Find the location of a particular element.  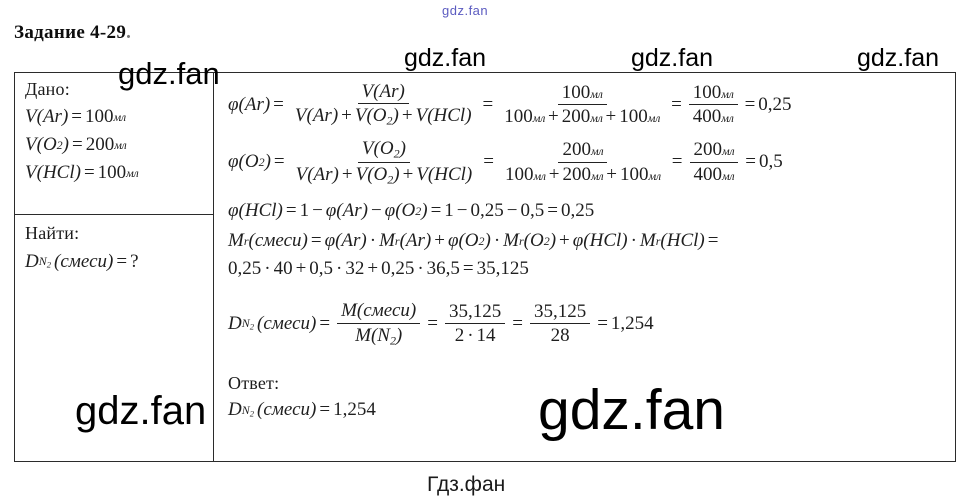

find-cell: Найти: D N2(смеси) =? is located at coordinates (114, 338).